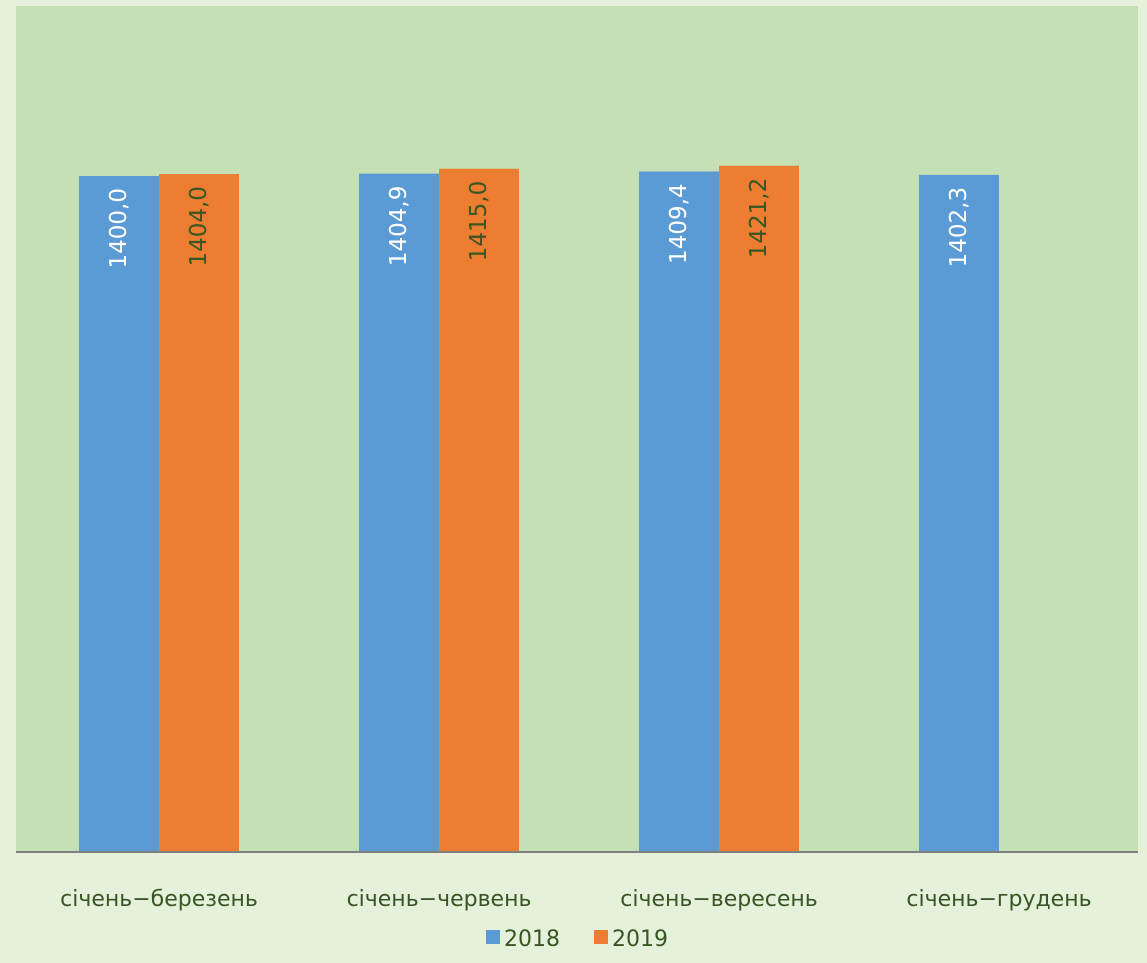  Describe the element at coordinates (493, 937) in the screenshot. I see `legend-swatch-2018` at that location.